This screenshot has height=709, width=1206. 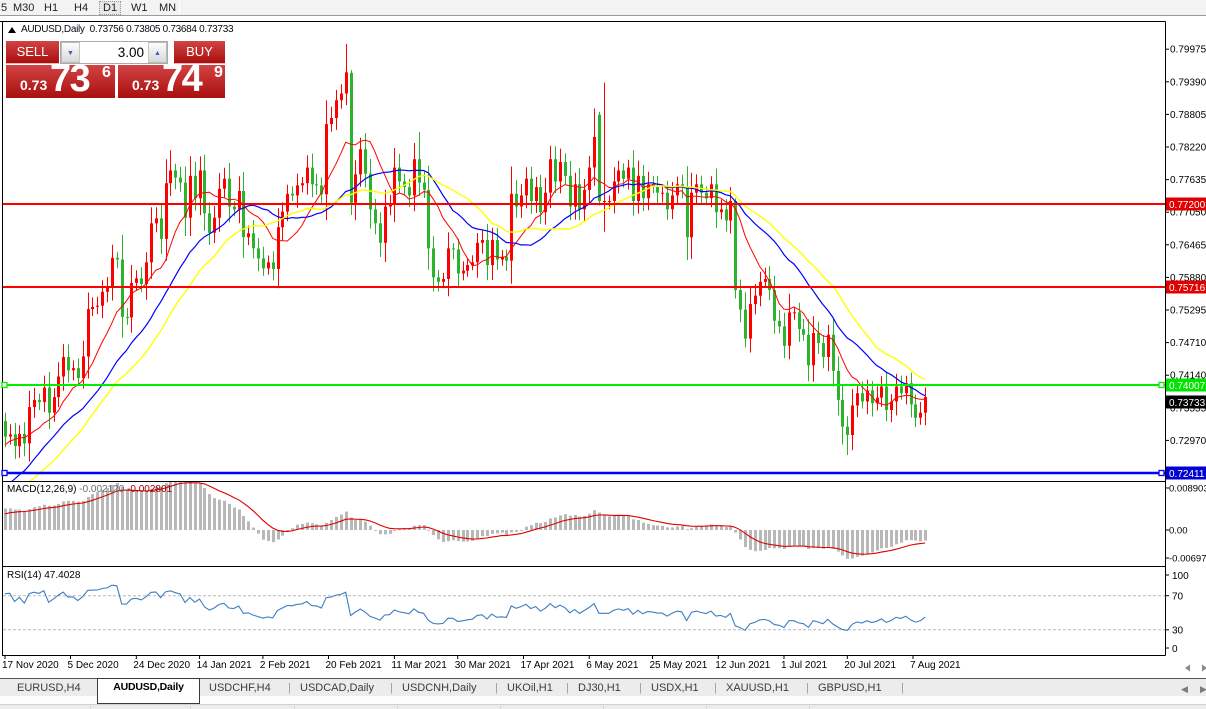 What do you see at coordinates (679, 665) in the screenshot?
I see `svg-text: 25 May 2021` at bounding box center [679, 665].